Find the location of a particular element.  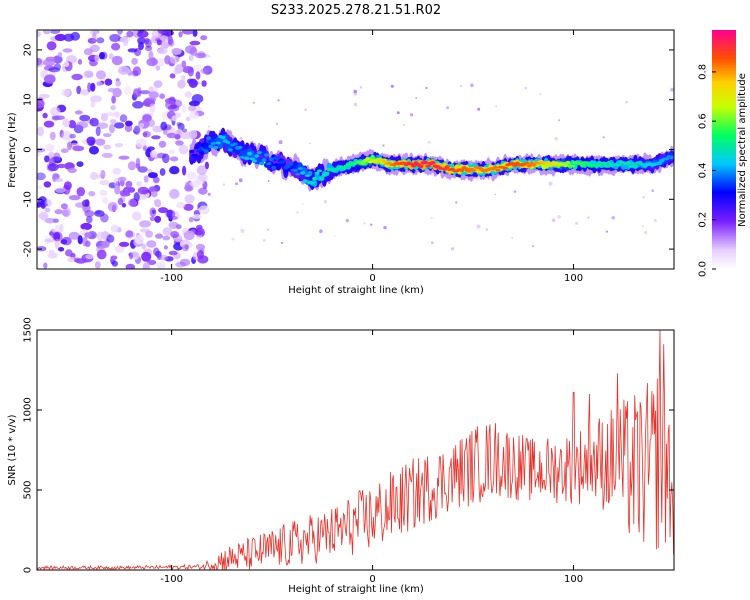

spectrogram-x-label: Height of straight line (km) is located at coordinates (356, 290).